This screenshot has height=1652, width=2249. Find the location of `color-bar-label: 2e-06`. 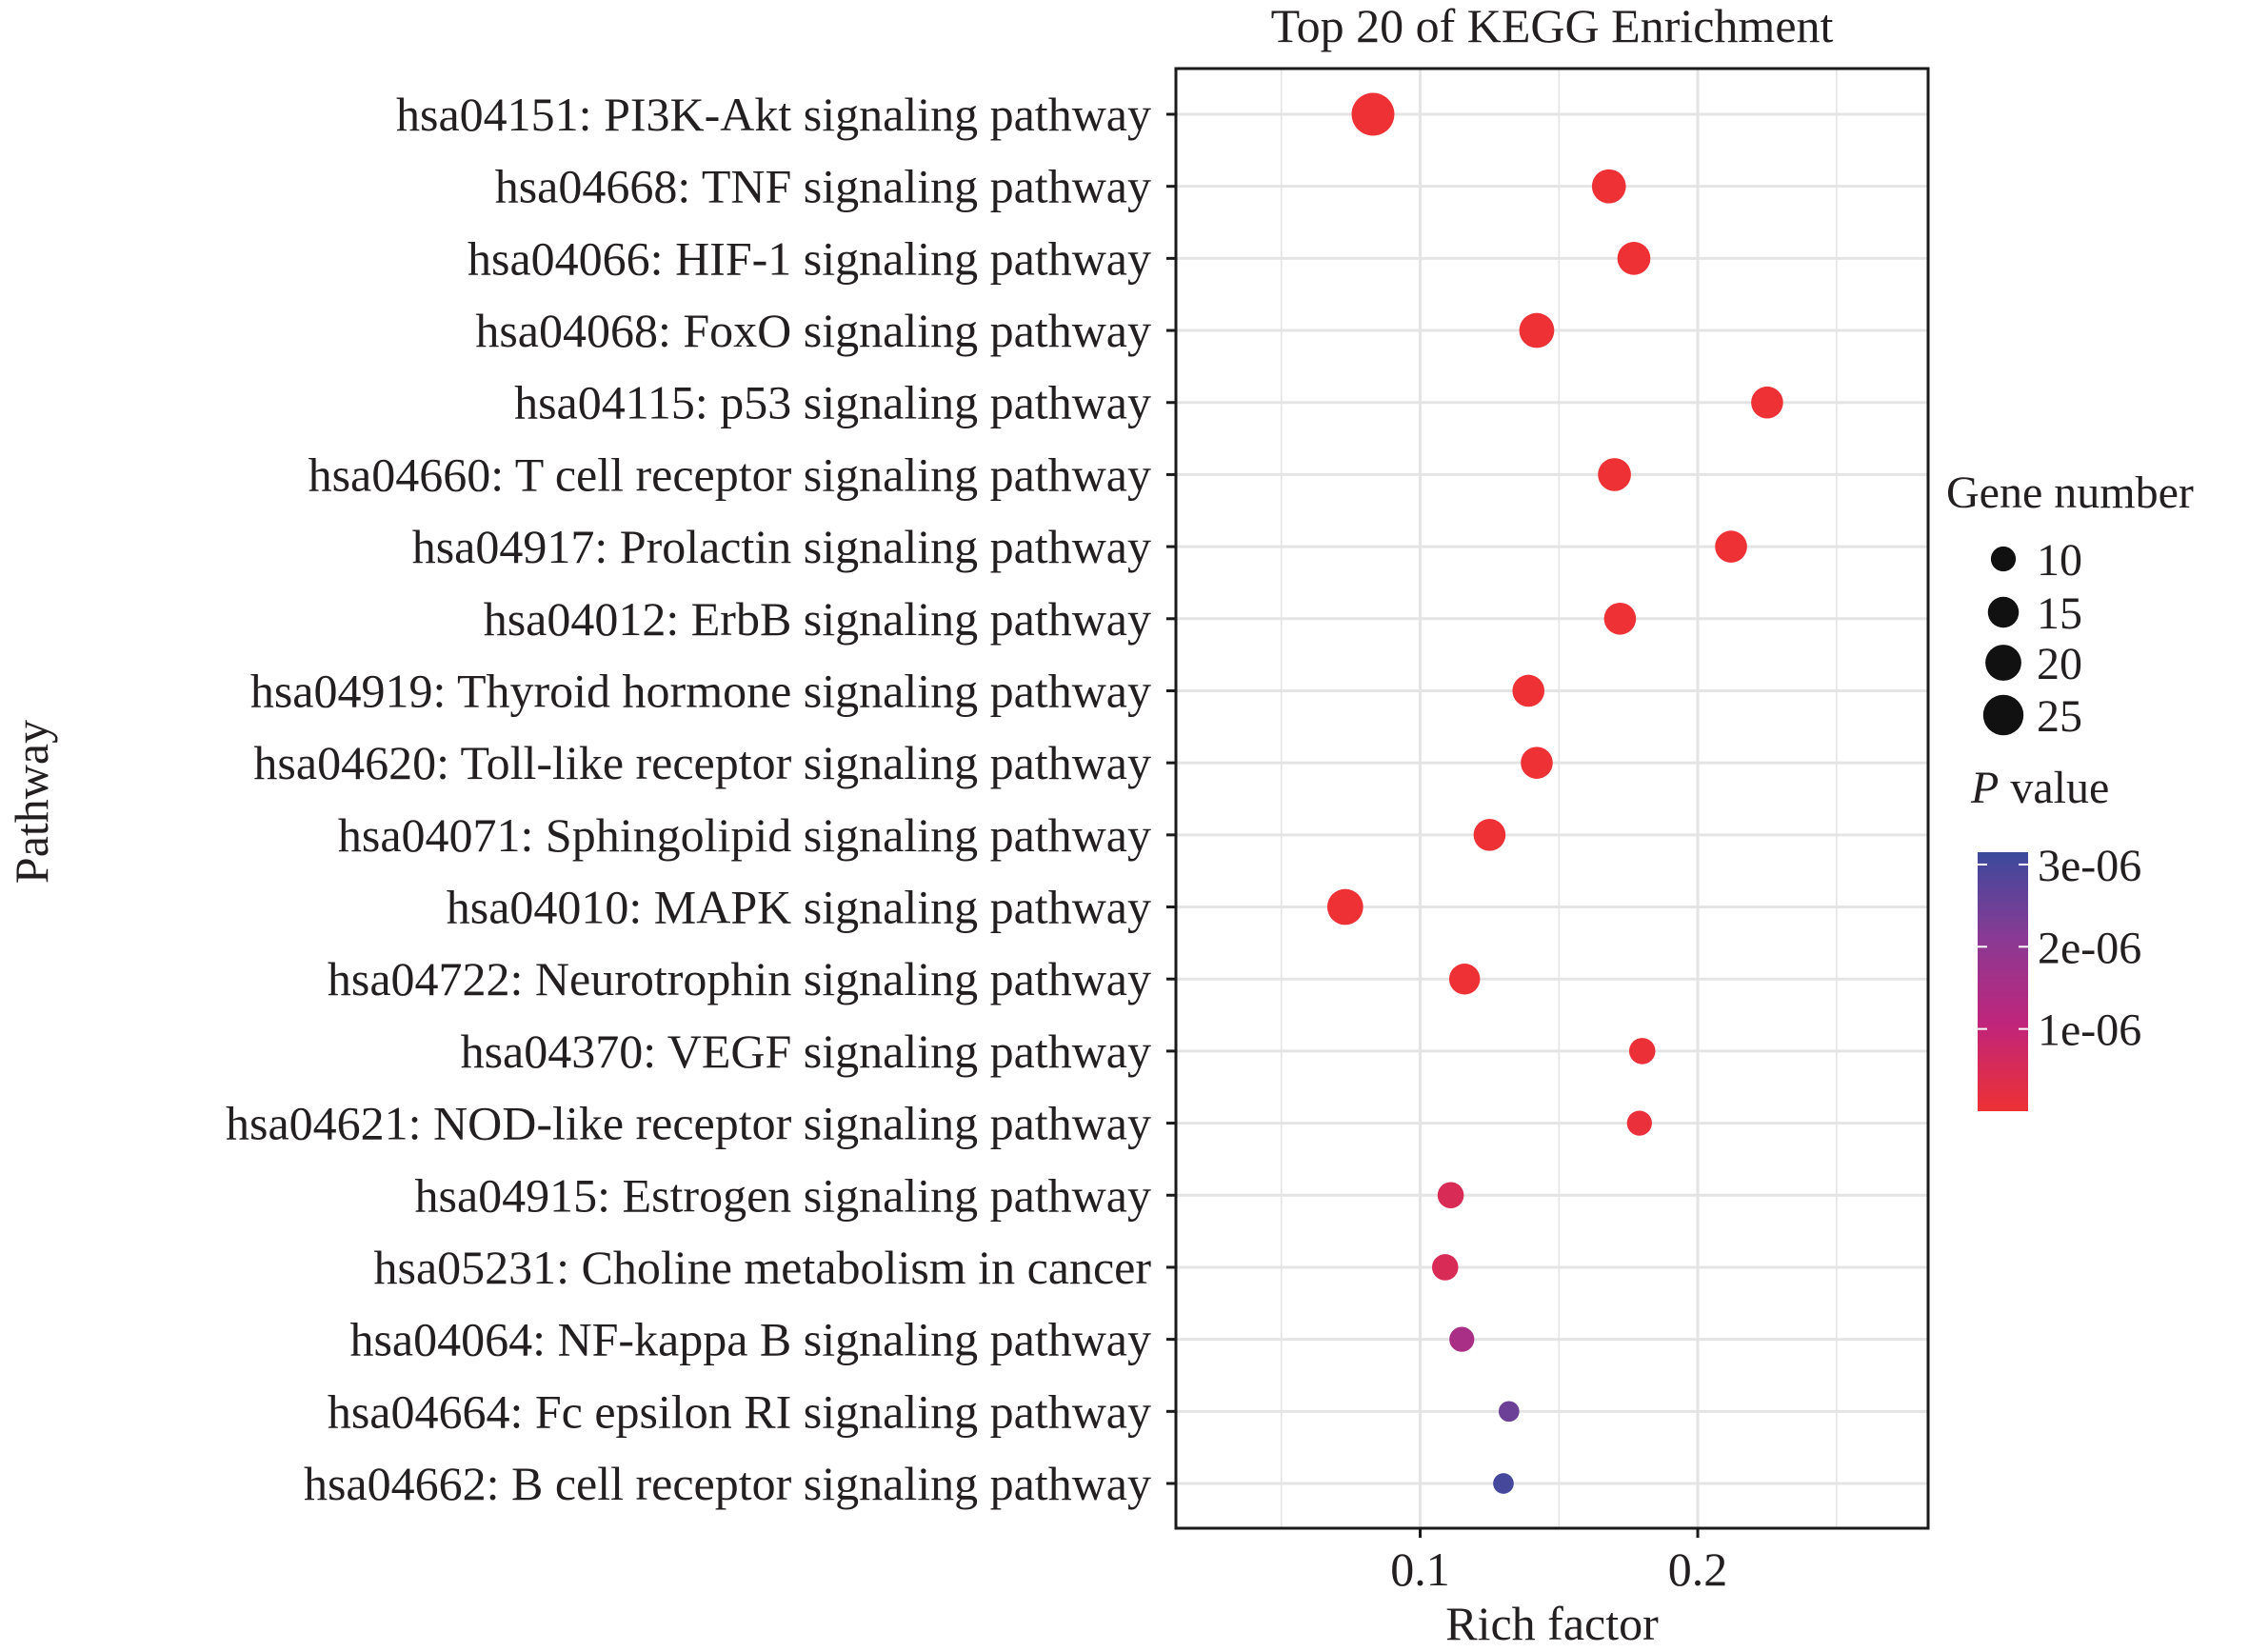

color-bar-label: 2e-06 is located at coordinates (2089, 948).